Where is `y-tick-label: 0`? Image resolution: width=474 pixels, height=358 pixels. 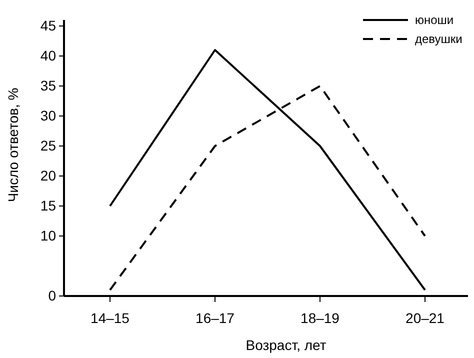
y-tick-label: 0 is located at coordinates (52, 295).